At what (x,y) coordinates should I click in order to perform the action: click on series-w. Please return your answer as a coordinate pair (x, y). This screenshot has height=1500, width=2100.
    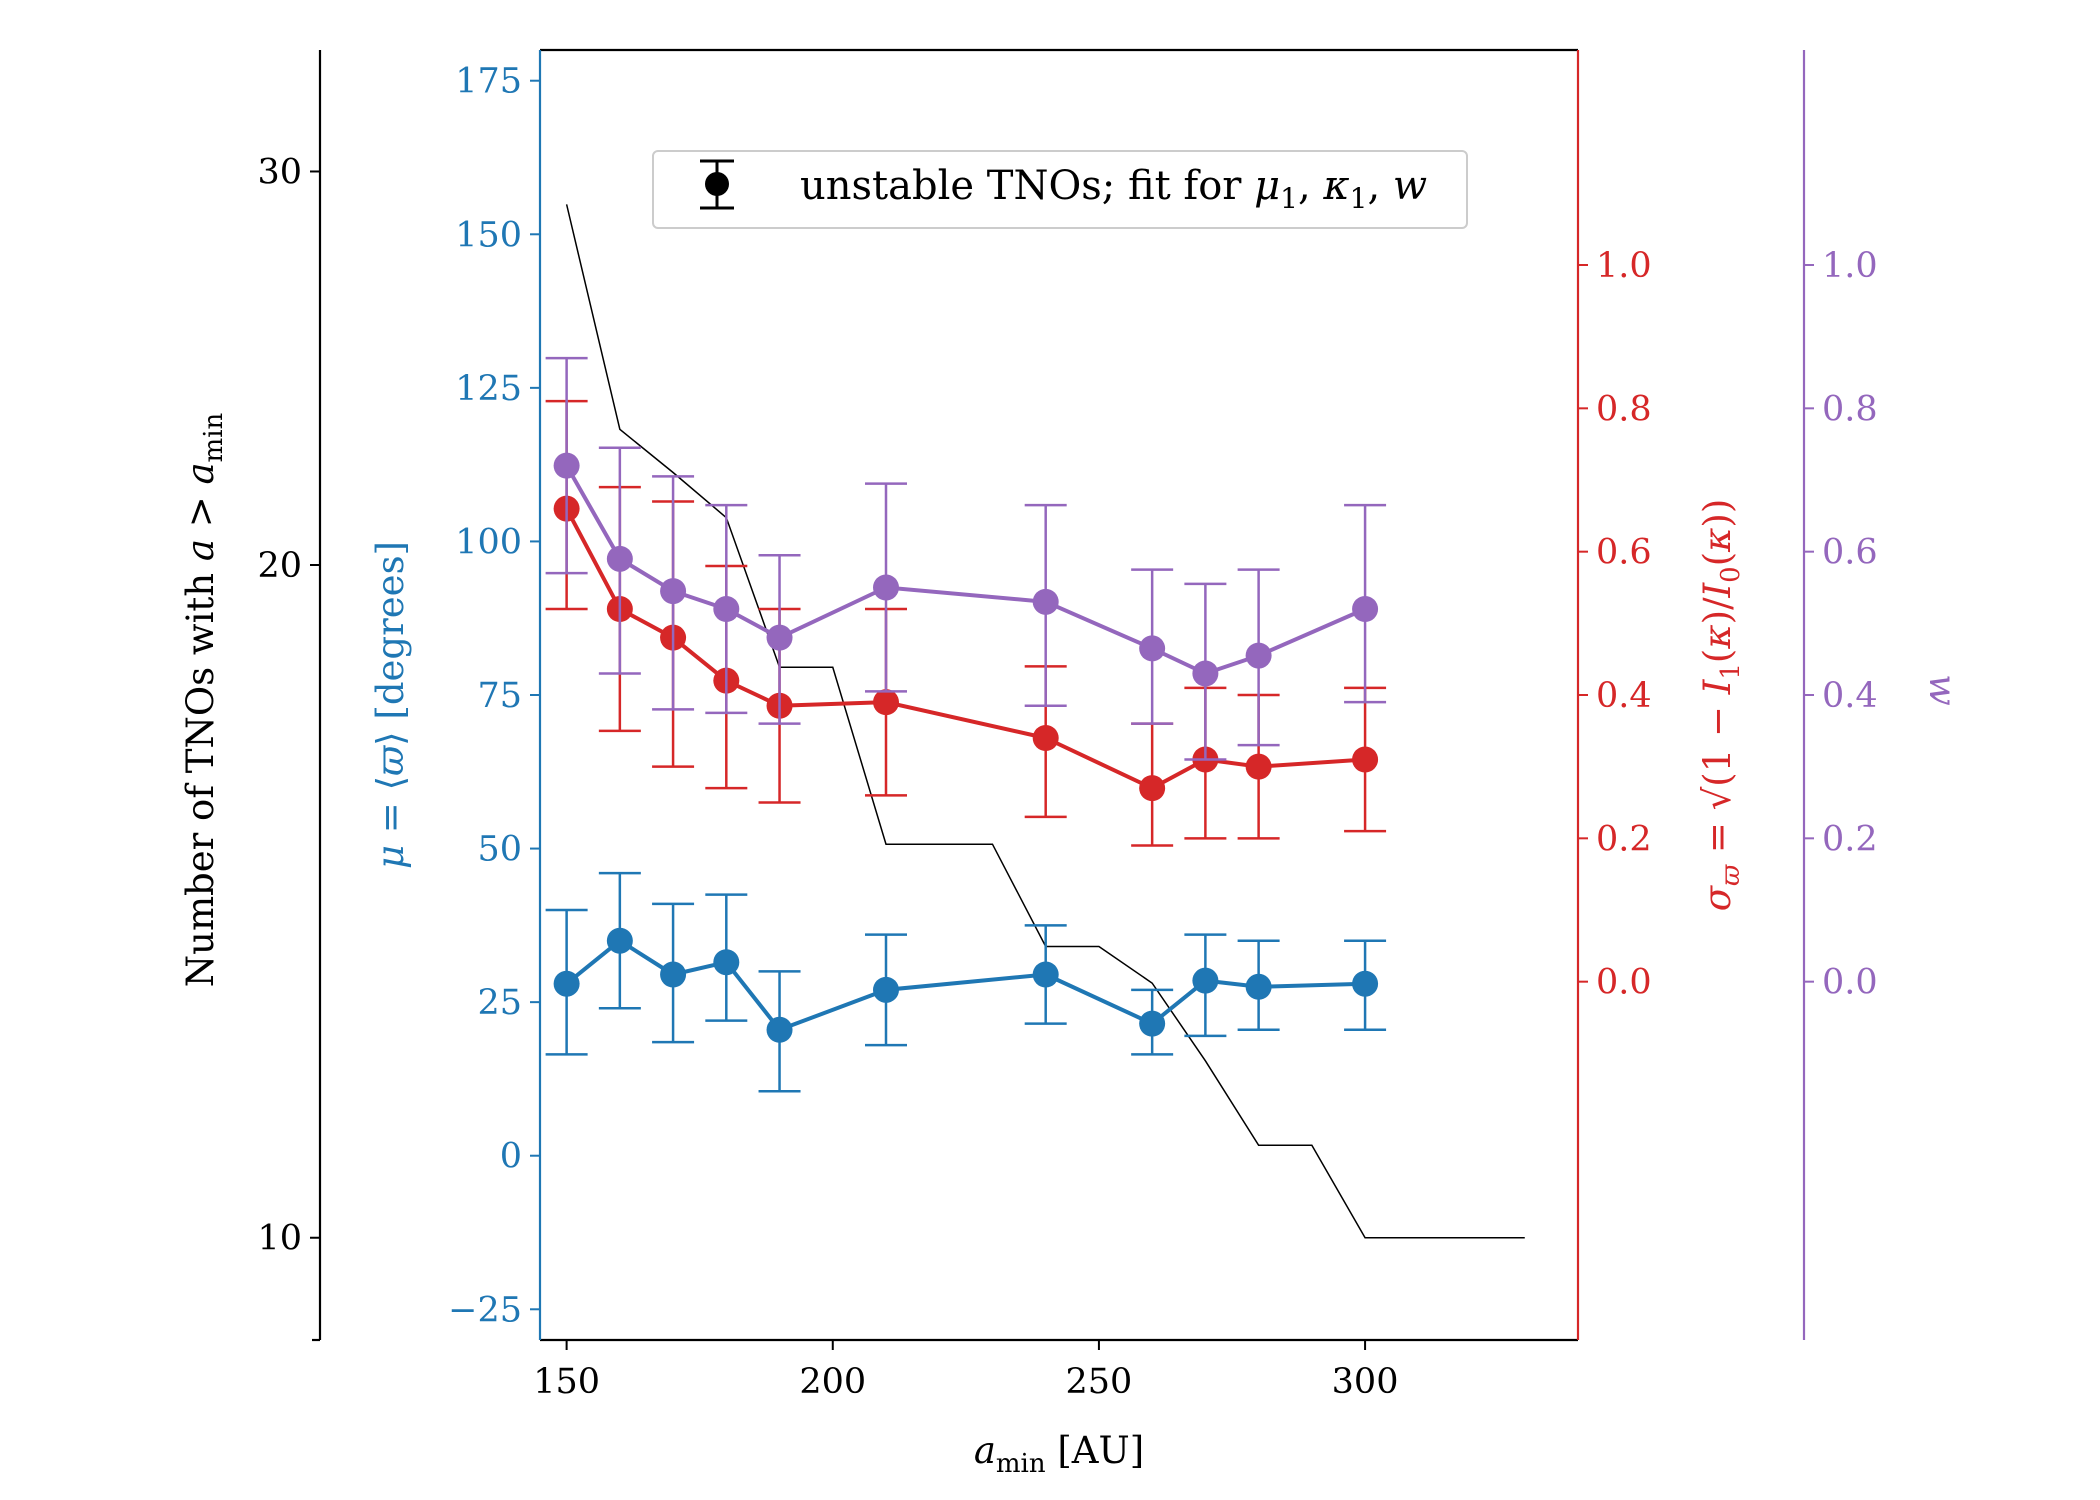
    Looking at the image, I should click on (966, 558).